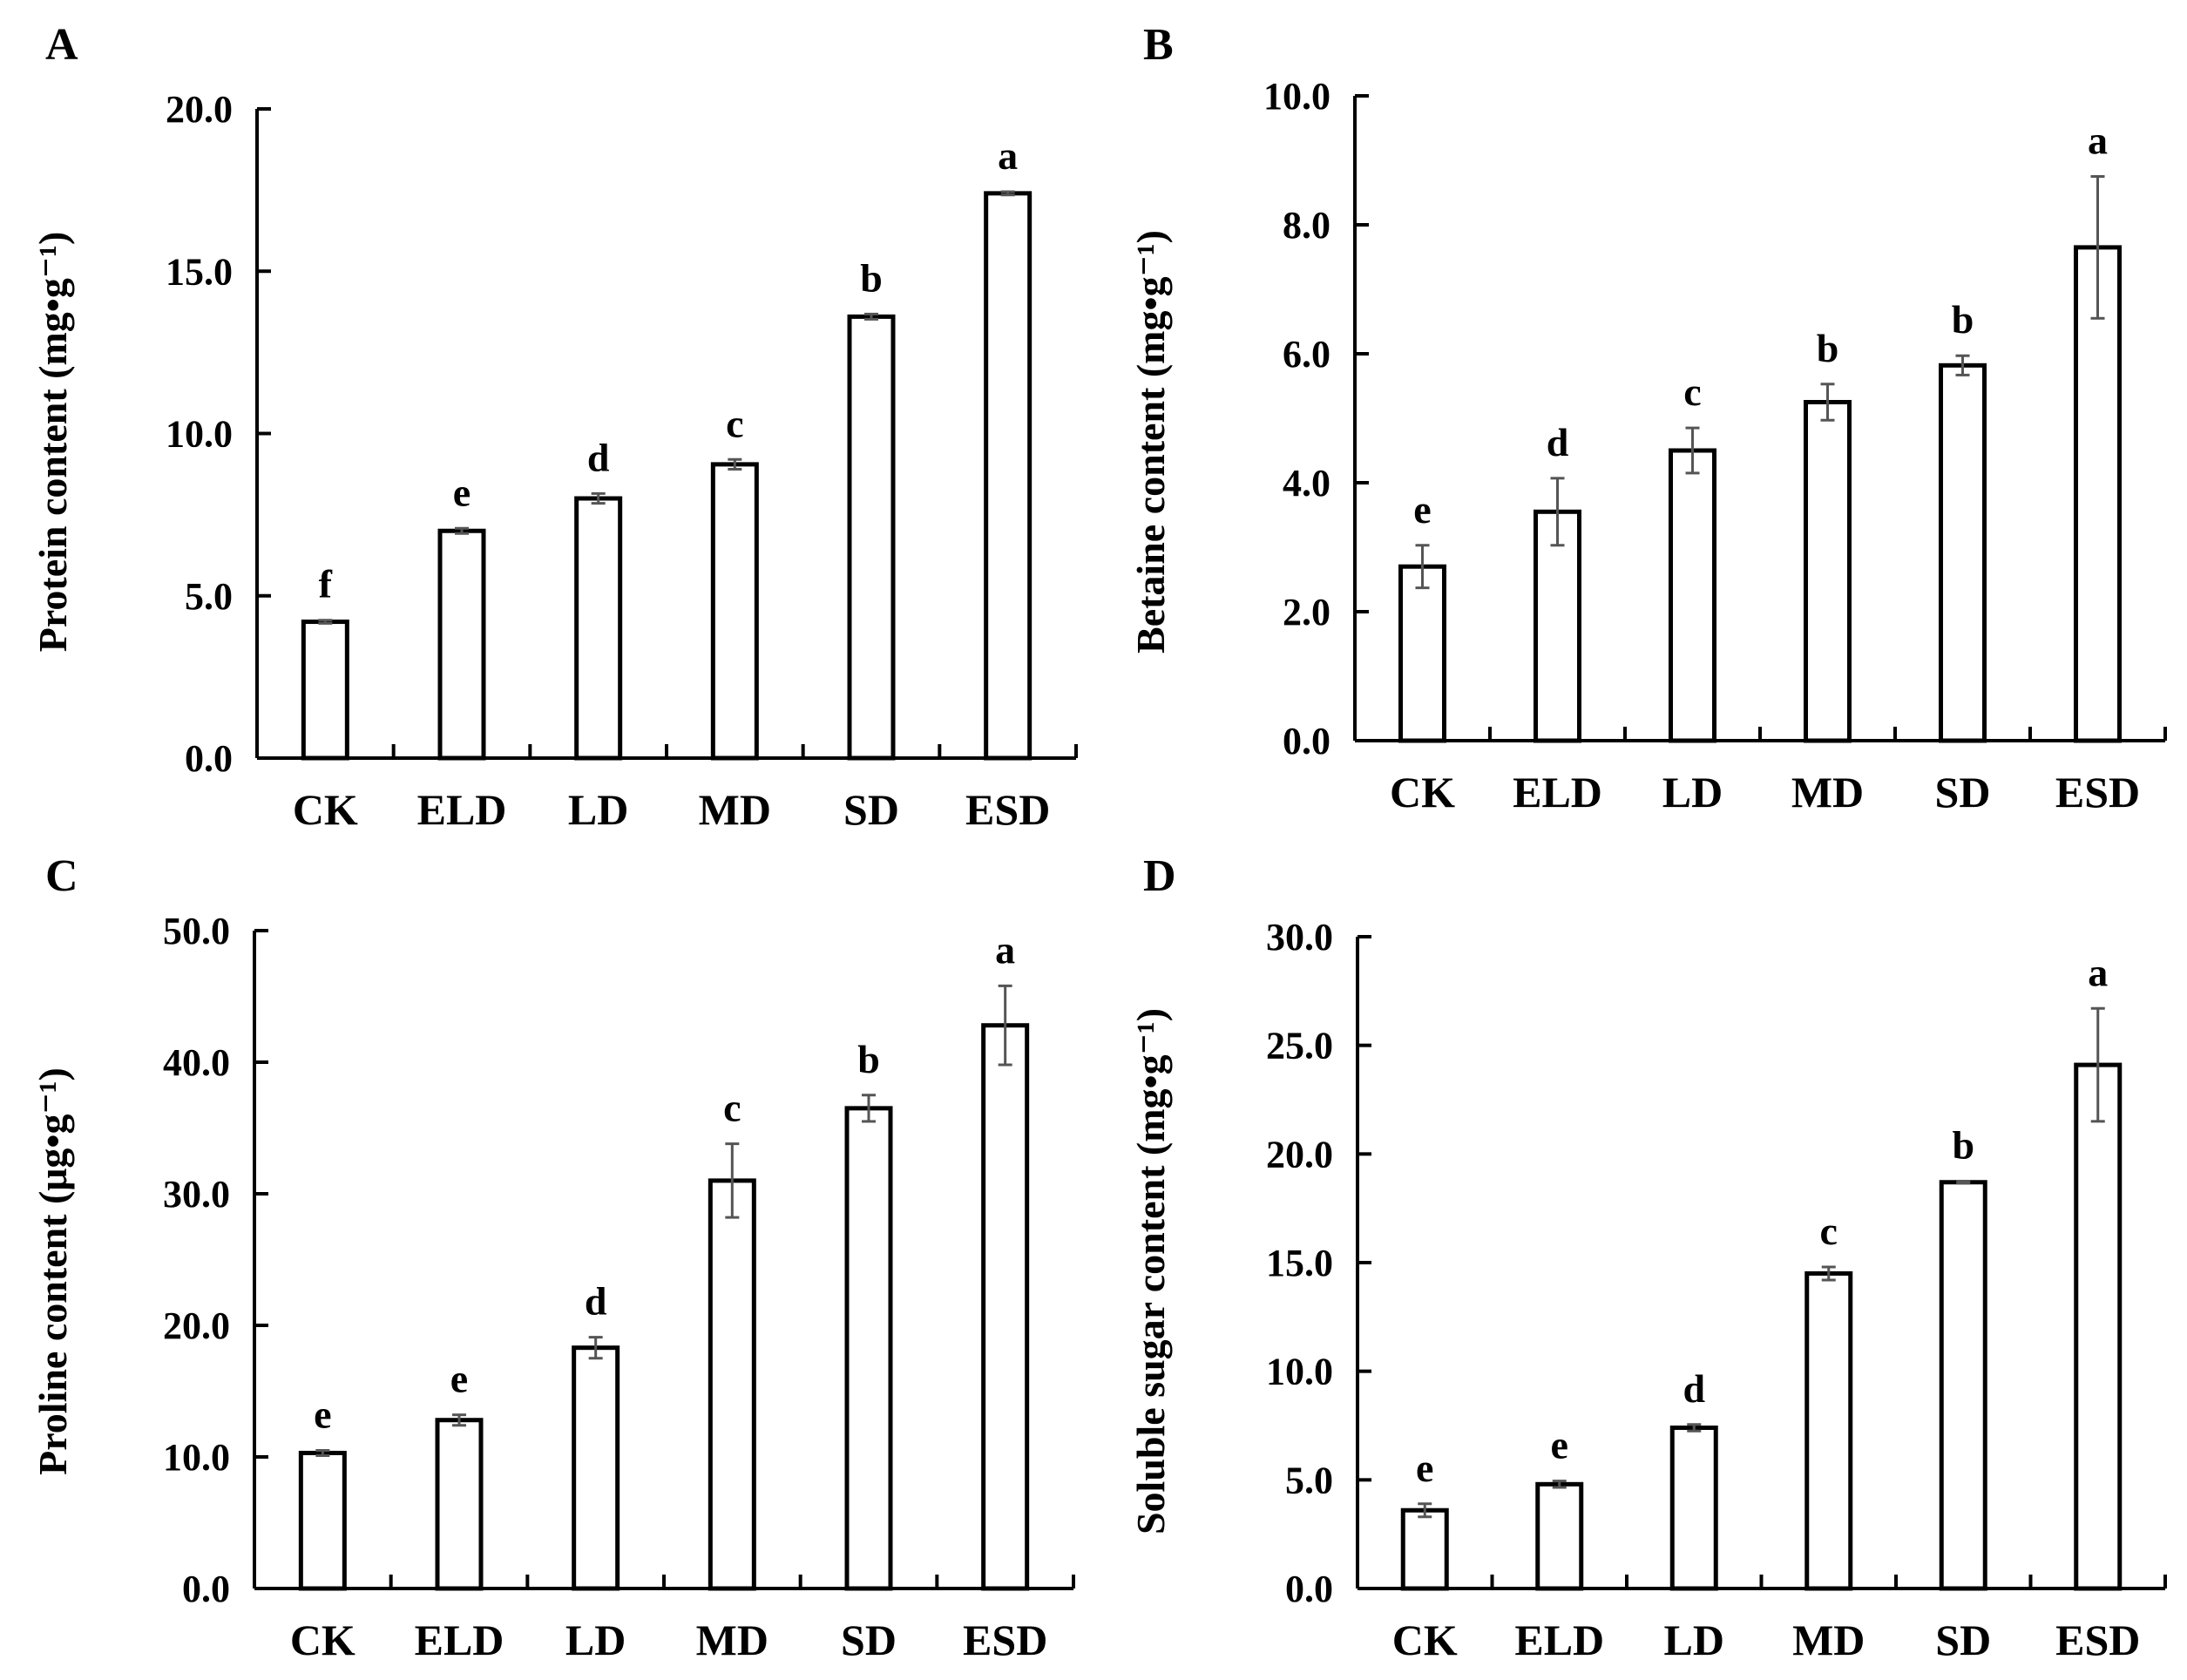 The height and width of the screenshot is (1680, 2187). What do you see at coordinates (323, 1414) in the screenshot?
I see `panel-c-sig-label-ck: e` at bounding box center [323, 1414].